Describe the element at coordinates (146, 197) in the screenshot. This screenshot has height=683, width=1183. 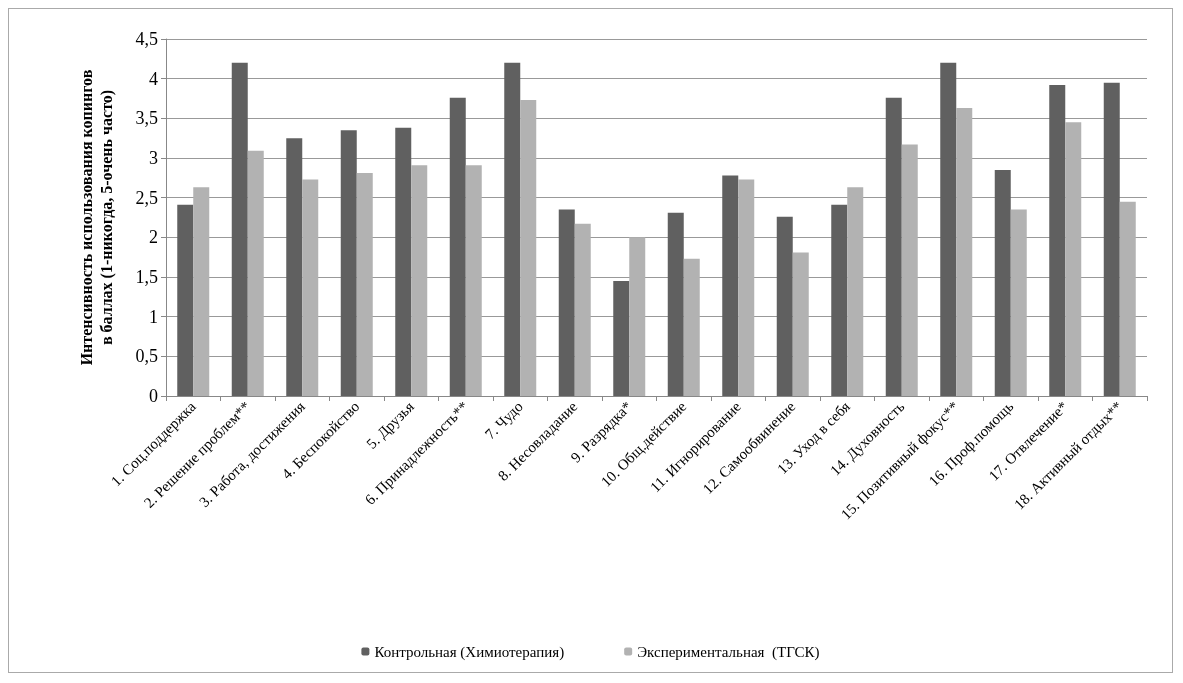
I see `y-tick-label: 2,5` at that location.